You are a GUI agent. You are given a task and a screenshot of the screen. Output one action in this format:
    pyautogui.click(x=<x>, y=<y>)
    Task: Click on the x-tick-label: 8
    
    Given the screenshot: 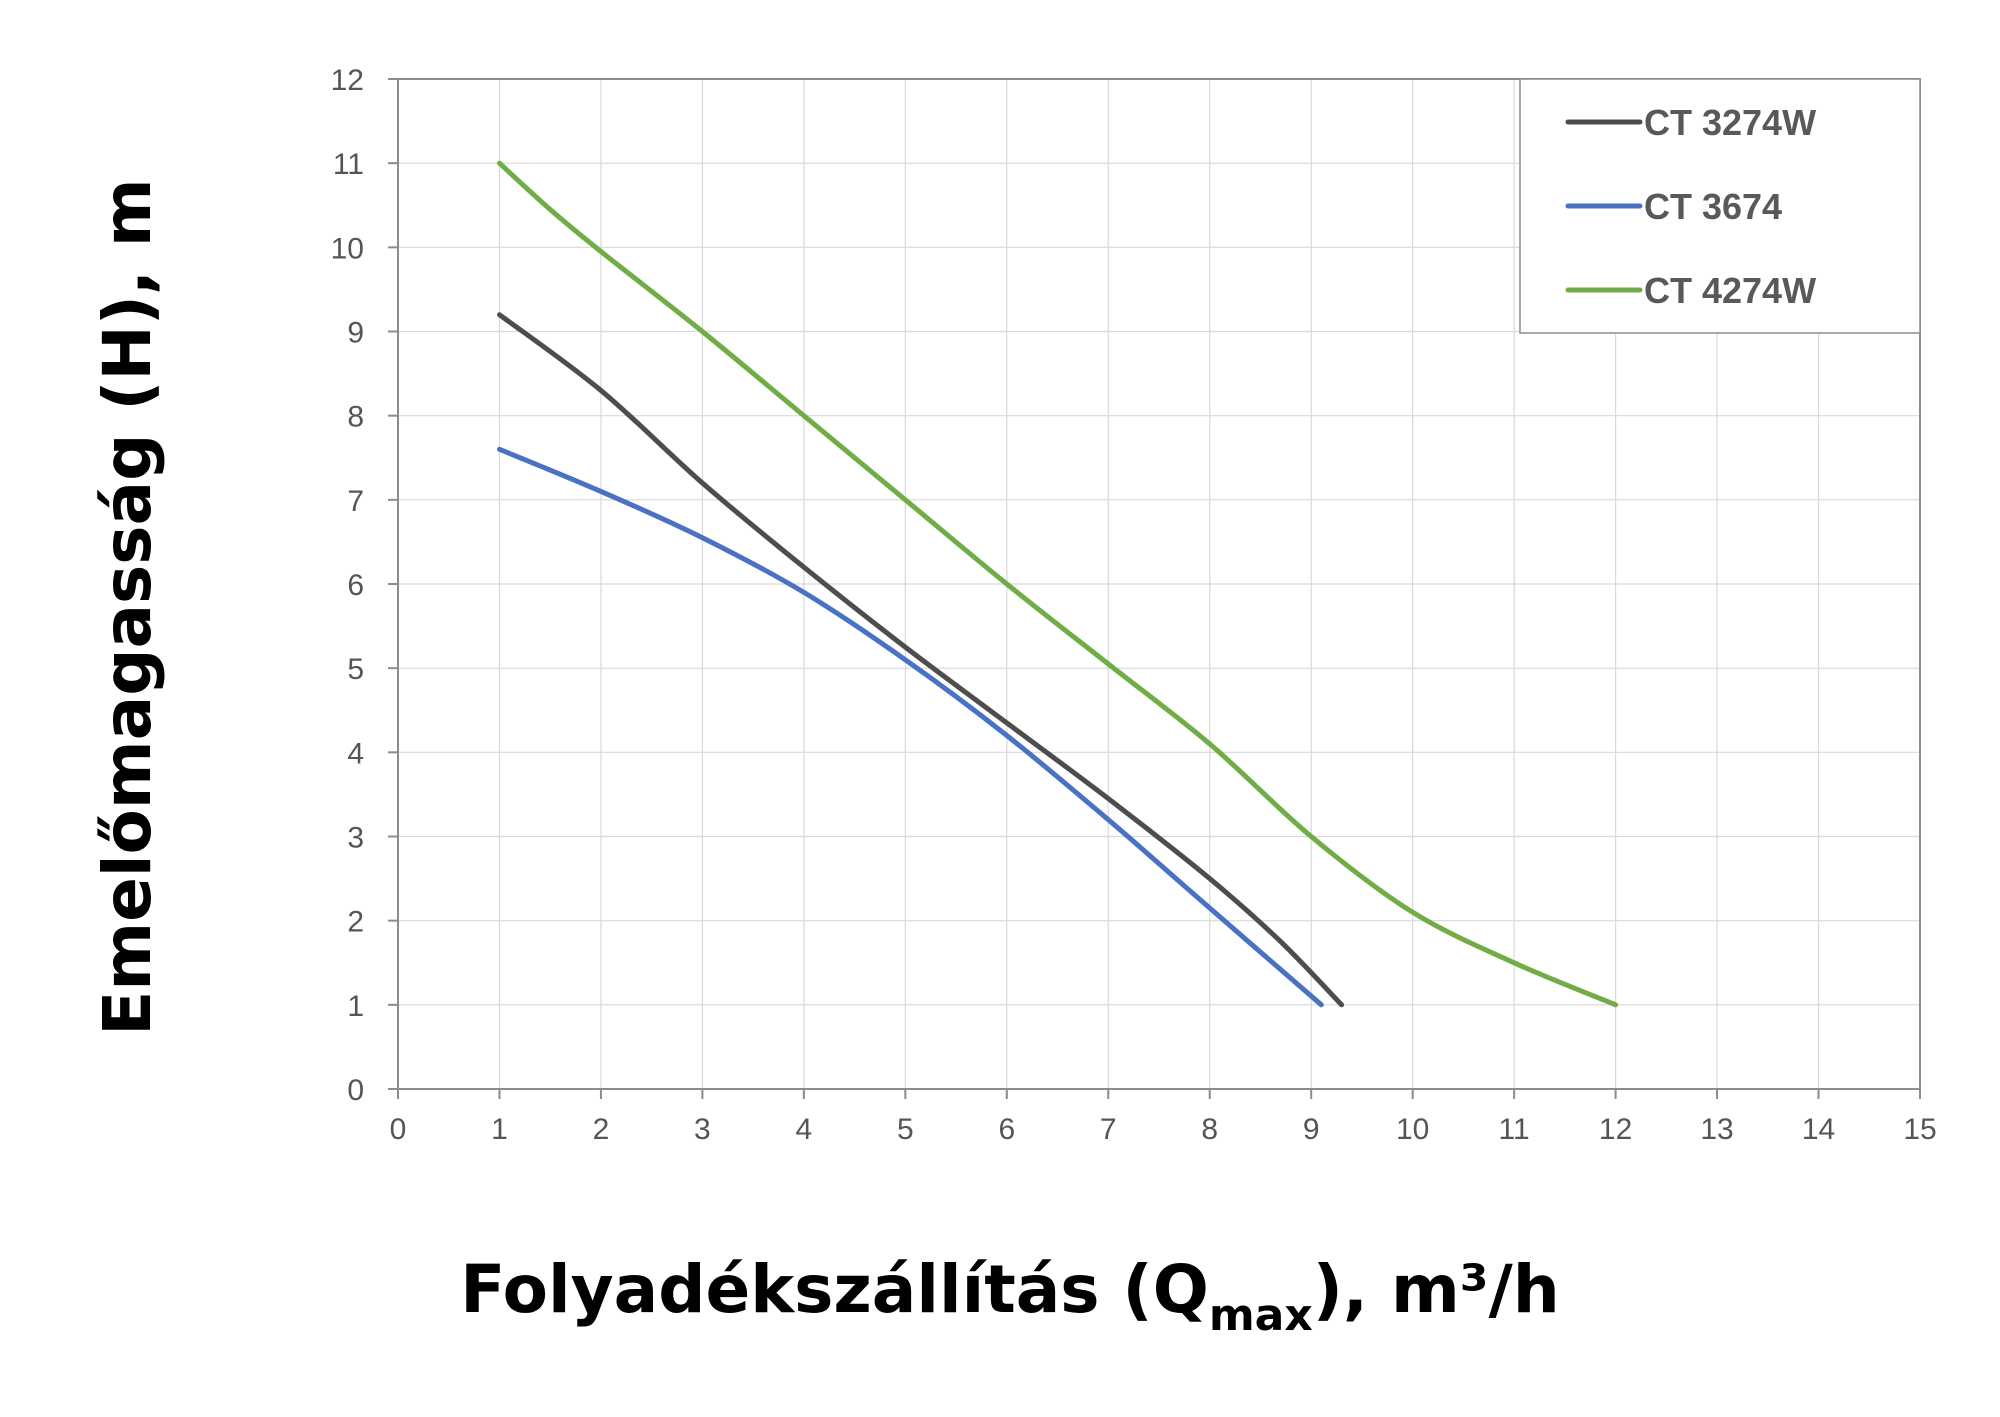 What is the action you would take?
    pyautogui.click(x=1209, y=1129)
    